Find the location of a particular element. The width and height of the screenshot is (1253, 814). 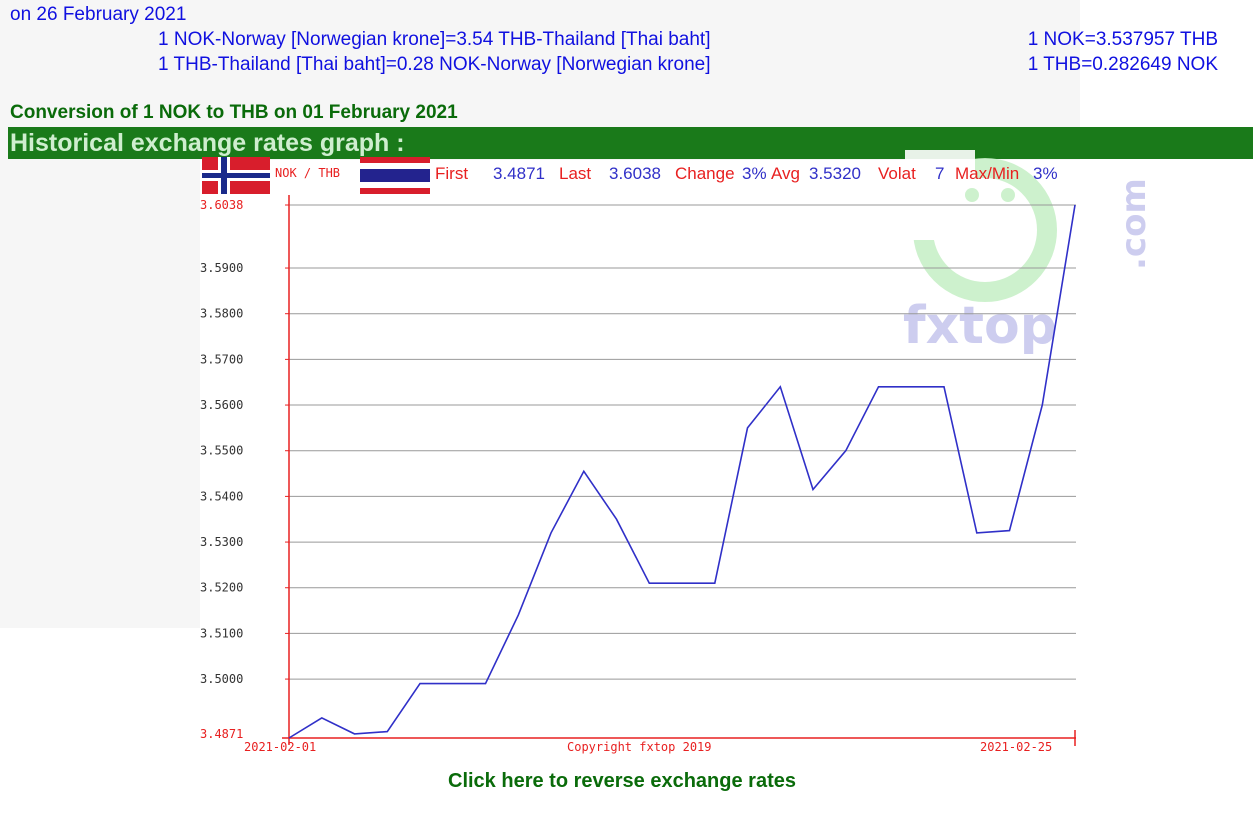

y-tick-label: 3.5200 is located at coordinates (221, 588).